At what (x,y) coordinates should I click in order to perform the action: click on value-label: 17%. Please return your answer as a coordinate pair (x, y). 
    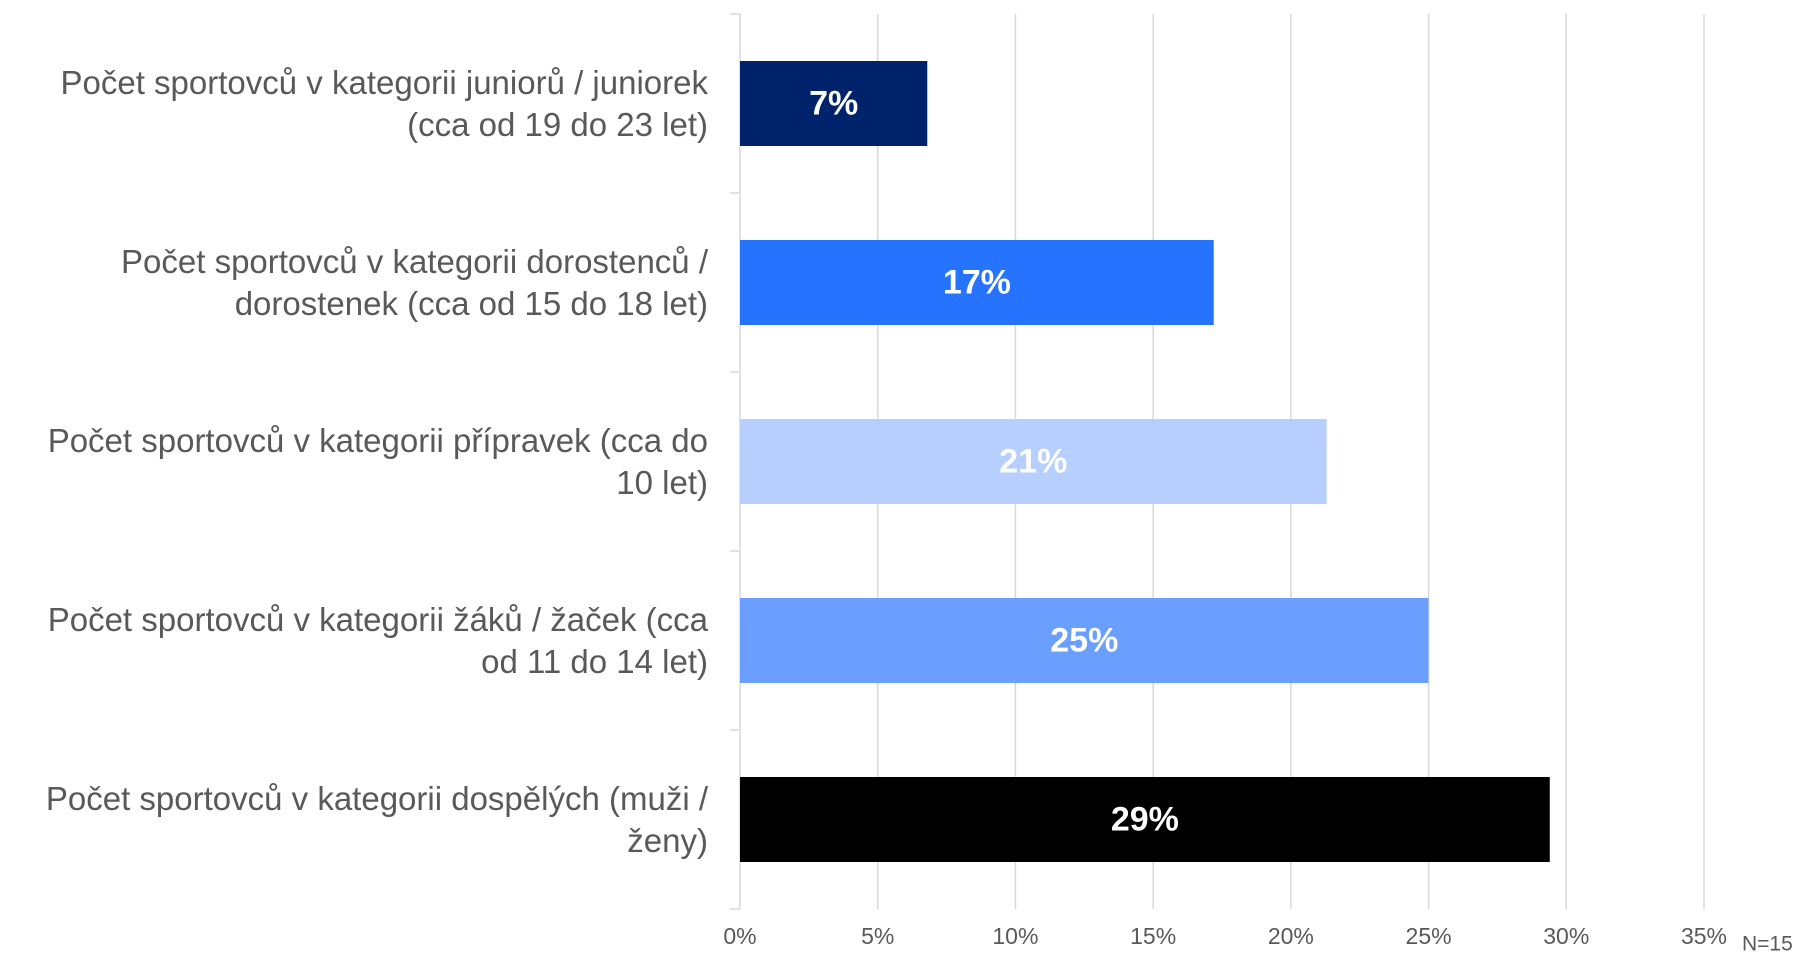
    Looking at the image, I should click on (977, 282).